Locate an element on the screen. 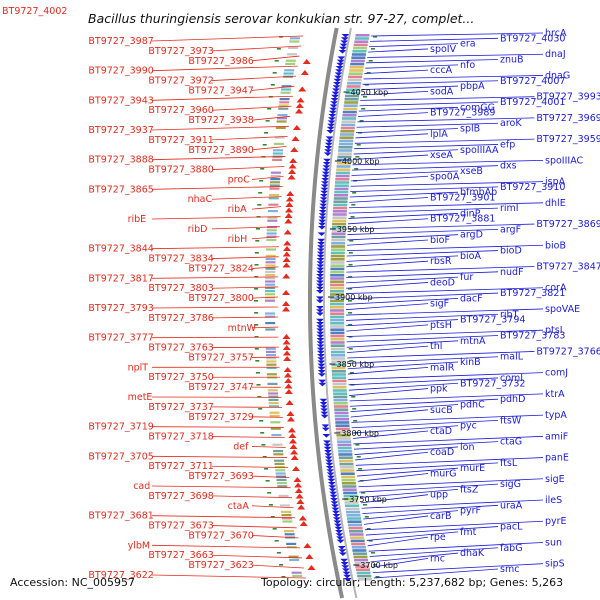 Image resolution: width=600 pixels, height=600 pixels. forward-gene-label: comGG is located at coordinates (477, 107).